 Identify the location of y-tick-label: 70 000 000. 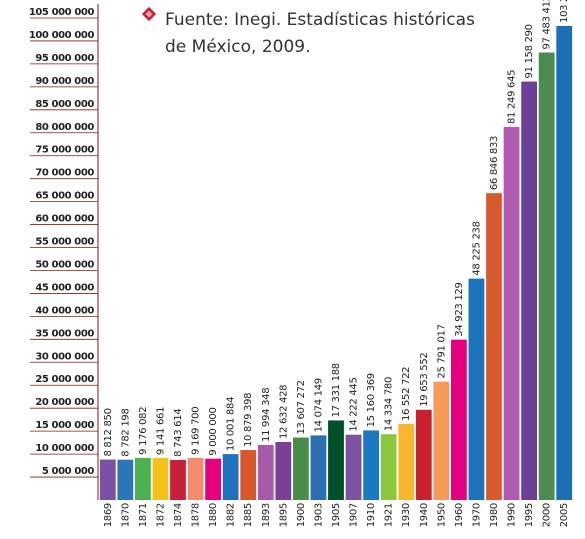
(64, 173).